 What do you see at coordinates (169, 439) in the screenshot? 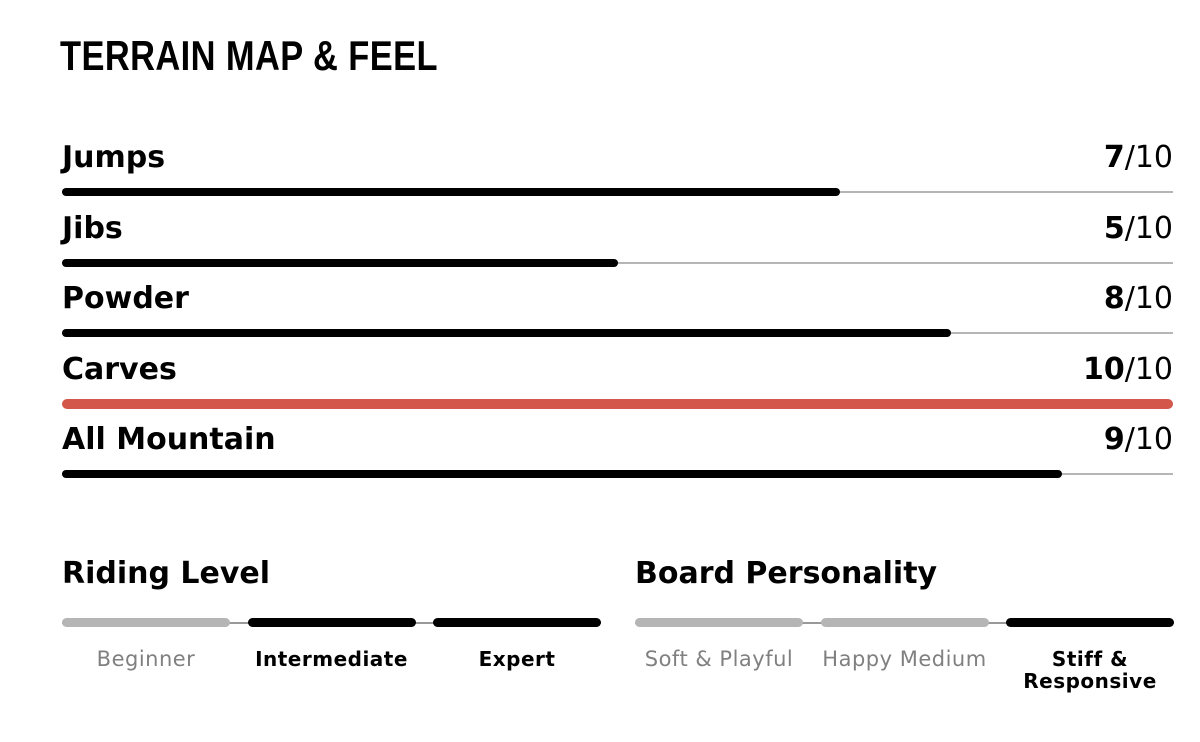
I see `rating-label: All Mountain` at bounding box center [169, 439].